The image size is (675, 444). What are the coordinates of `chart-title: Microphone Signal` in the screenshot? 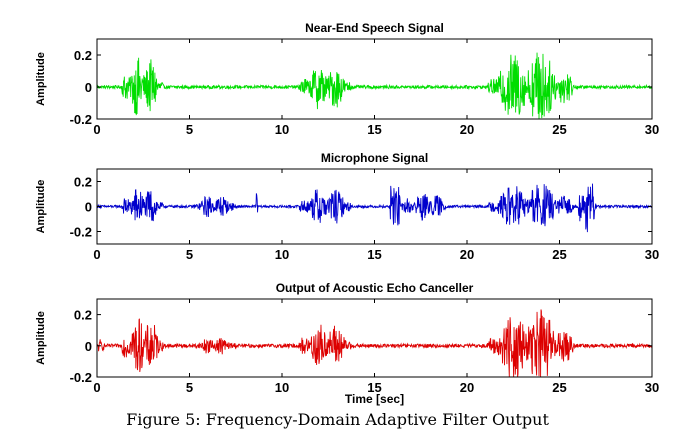 It's located at (374, 158).